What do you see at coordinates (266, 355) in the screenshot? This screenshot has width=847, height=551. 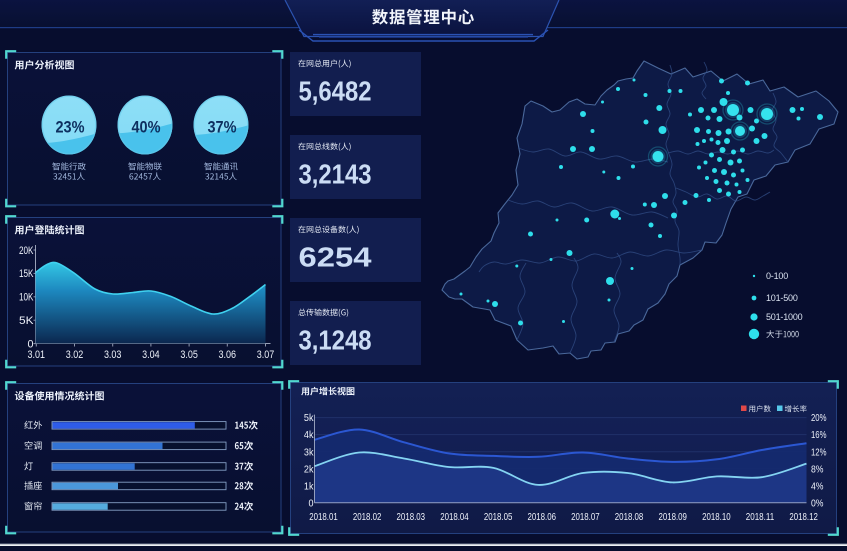 I see `svg-text: 3.07` at bounding box center [266, 355].